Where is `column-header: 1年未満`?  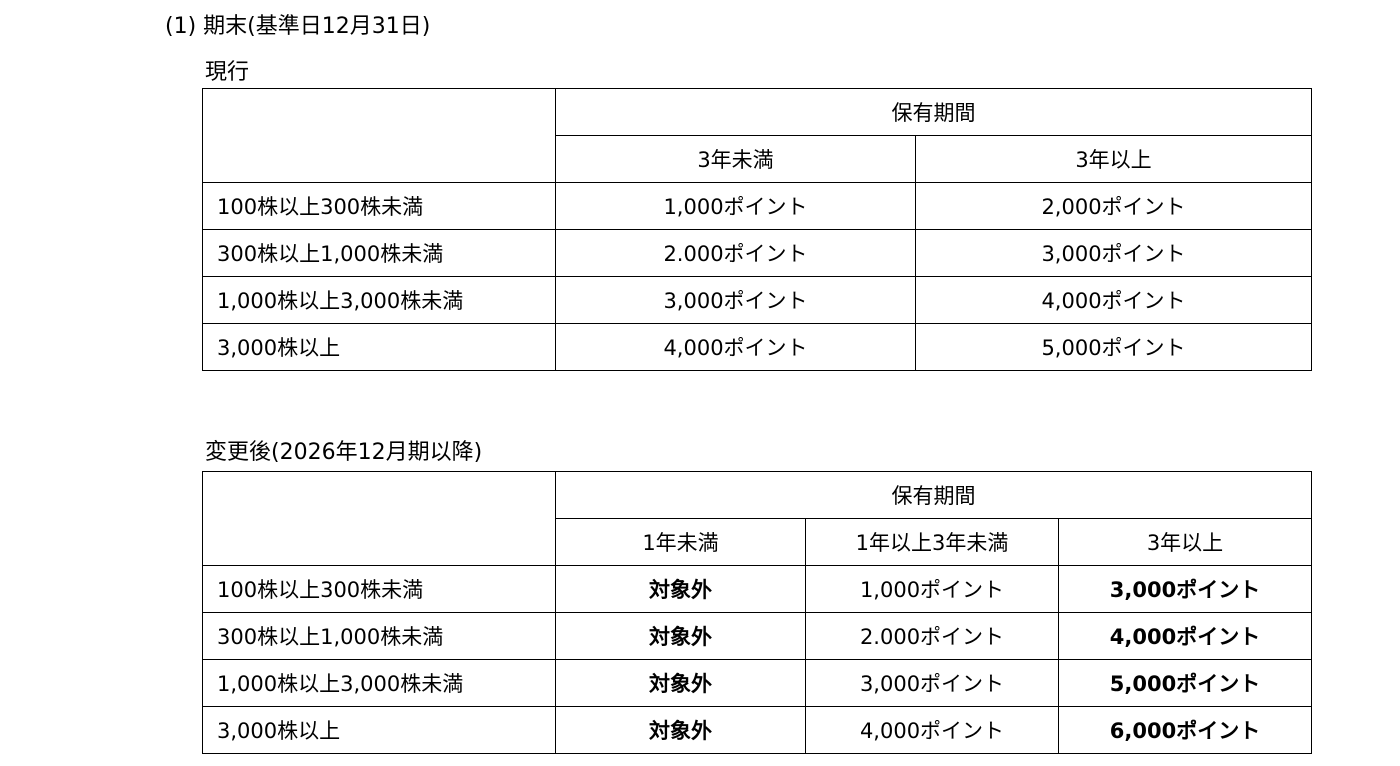
column-header: 1年未満 is located at coordinates (680, 542).